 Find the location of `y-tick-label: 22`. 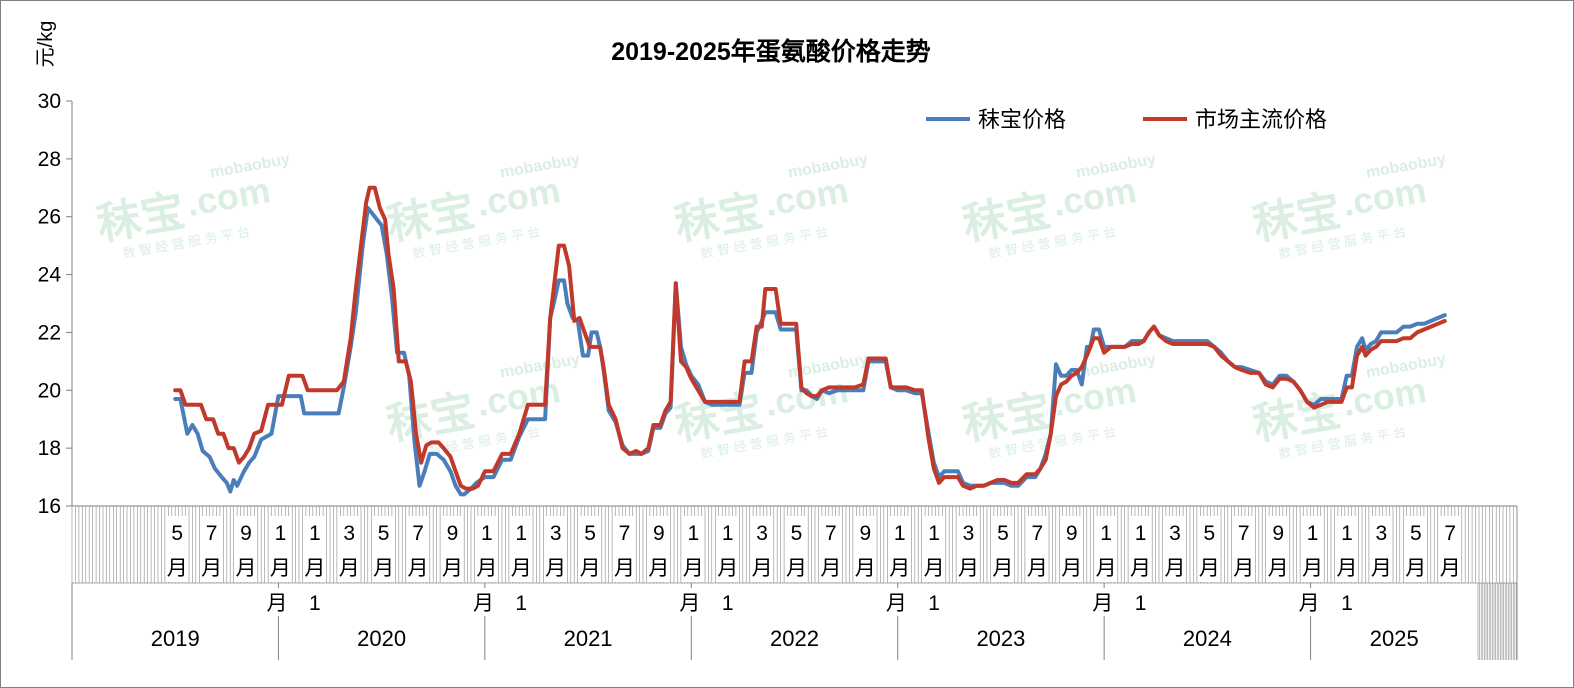

y-tick-label: 22 is located at coordinates (49, 332).